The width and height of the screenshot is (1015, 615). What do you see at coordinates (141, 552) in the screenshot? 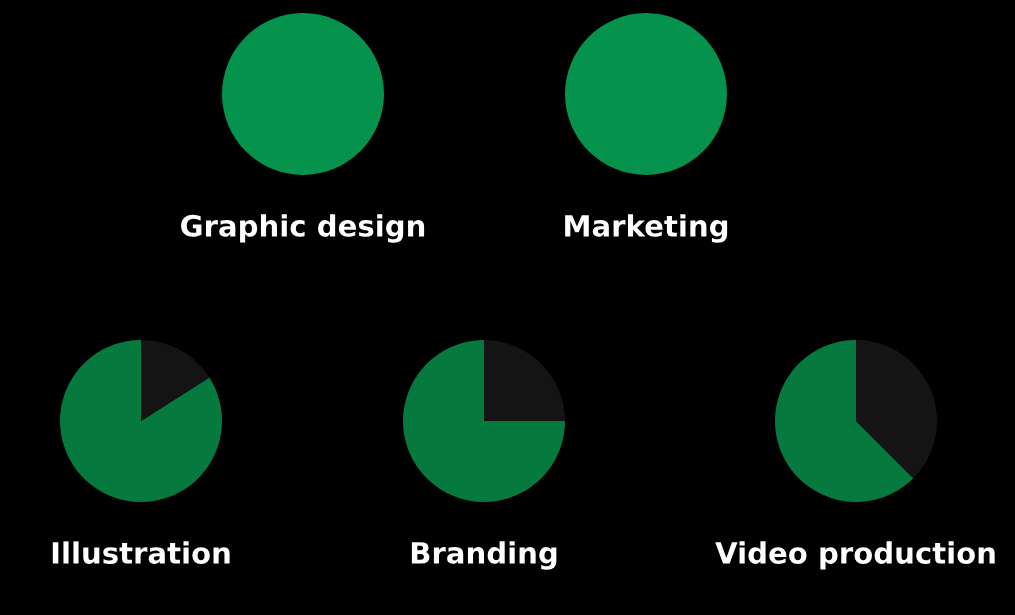
I see `text: Illustration` at bounding box center [141, 552].